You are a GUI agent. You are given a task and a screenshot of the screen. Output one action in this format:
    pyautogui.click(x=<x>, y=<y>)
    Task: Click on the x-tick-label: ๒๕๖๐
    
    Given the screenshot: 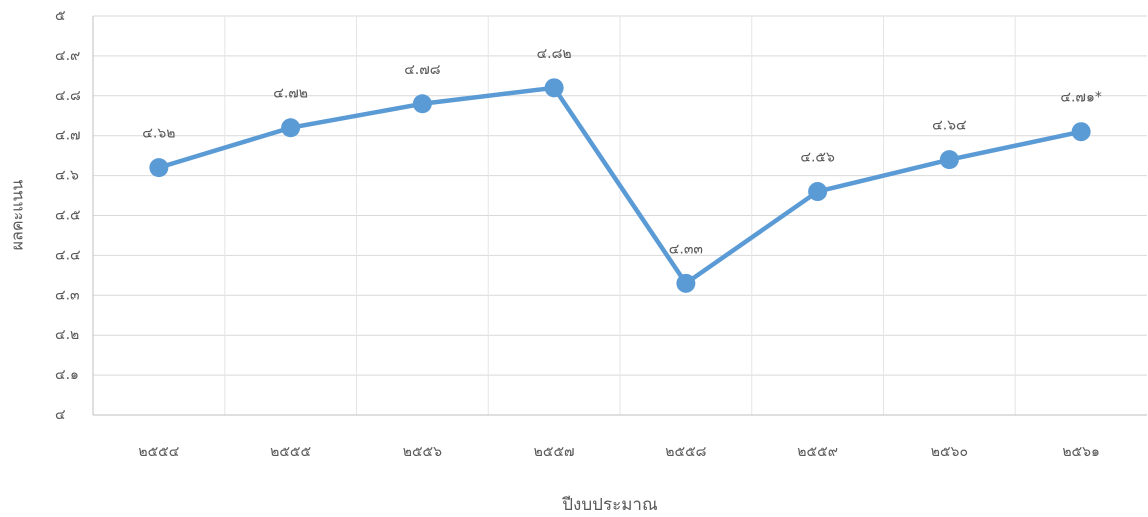 What is the action you would take?
    pyautogui.click(x=949, y=452)
    